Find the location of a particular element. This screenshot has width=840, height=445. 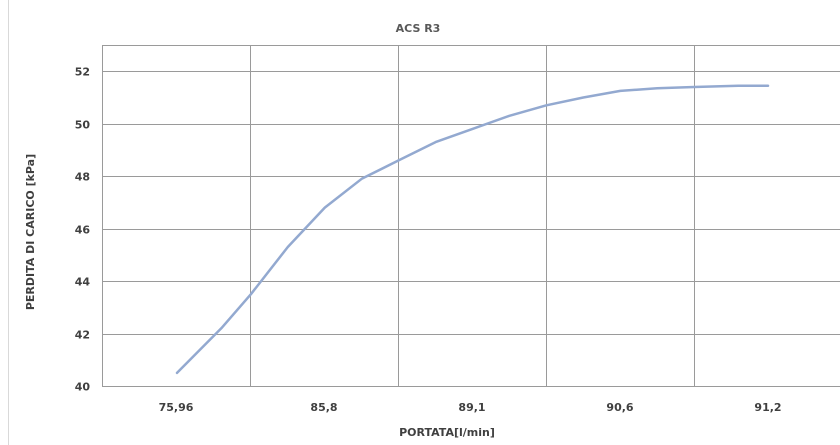

y-tick-label: 40 is located at coordinates (83, 387).